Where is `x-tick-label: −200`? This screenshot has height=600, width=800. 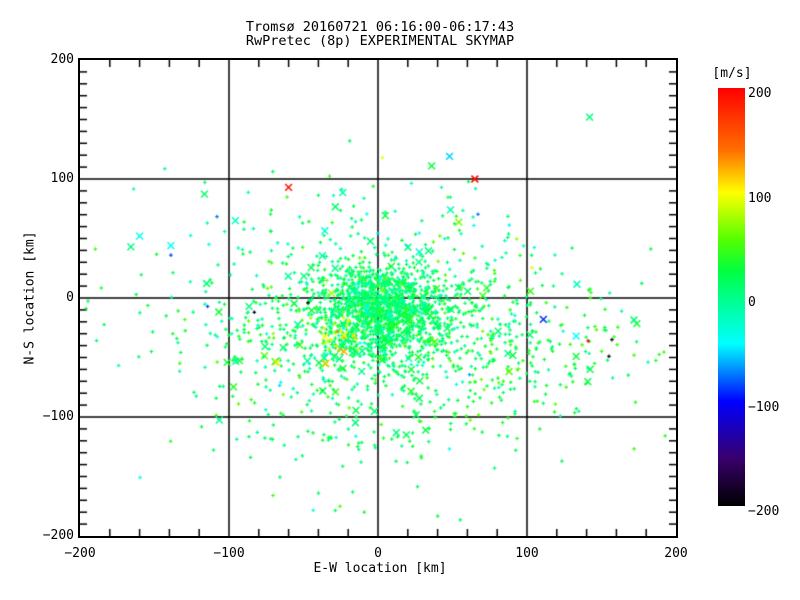 x-tick-label: −200 is located at coordinates (80, 553).